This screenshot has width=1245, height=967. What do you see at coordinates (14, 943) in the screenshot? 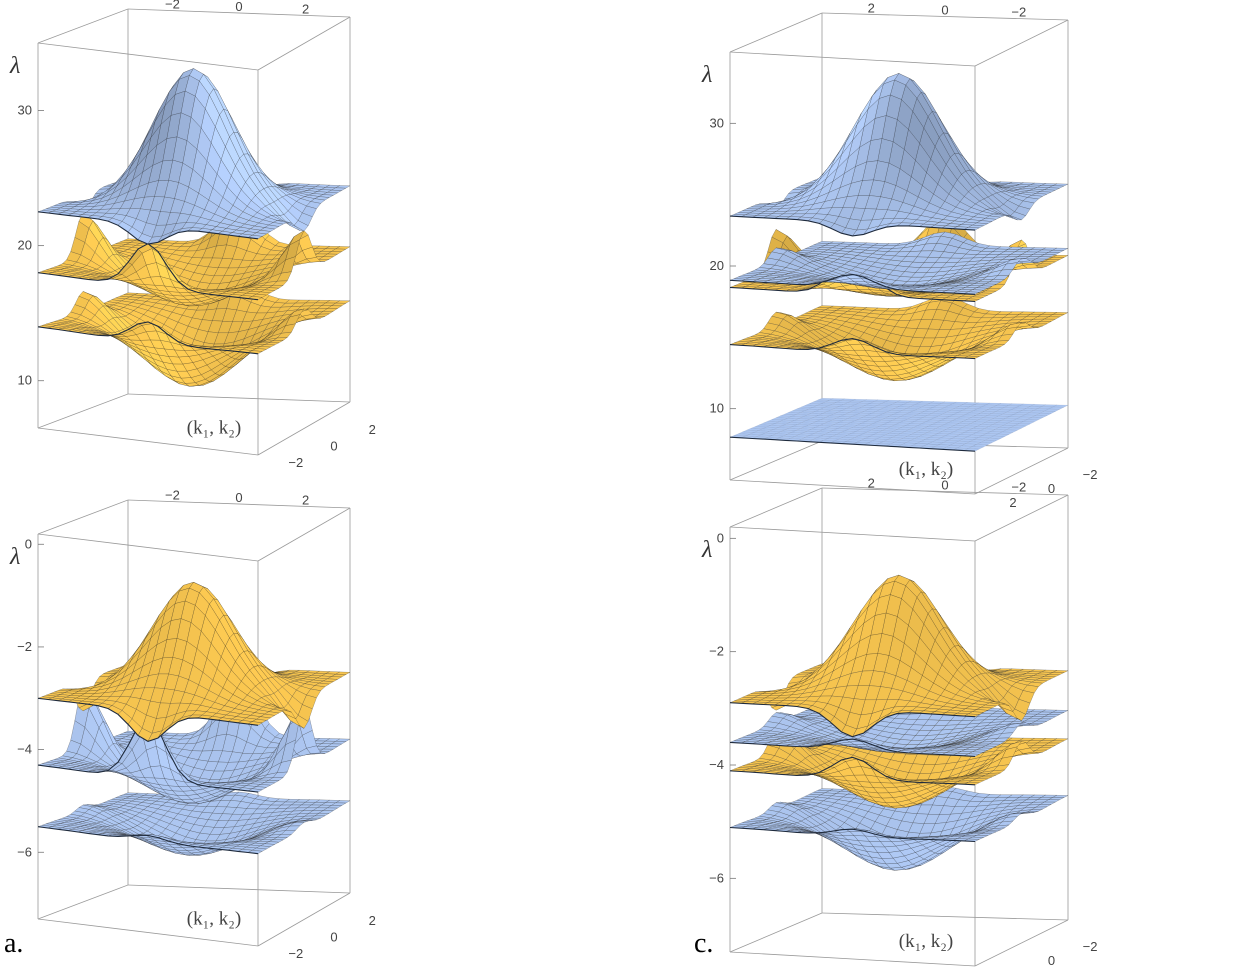
I see `panel-label-a: a.` at bounding box center [14, 943].